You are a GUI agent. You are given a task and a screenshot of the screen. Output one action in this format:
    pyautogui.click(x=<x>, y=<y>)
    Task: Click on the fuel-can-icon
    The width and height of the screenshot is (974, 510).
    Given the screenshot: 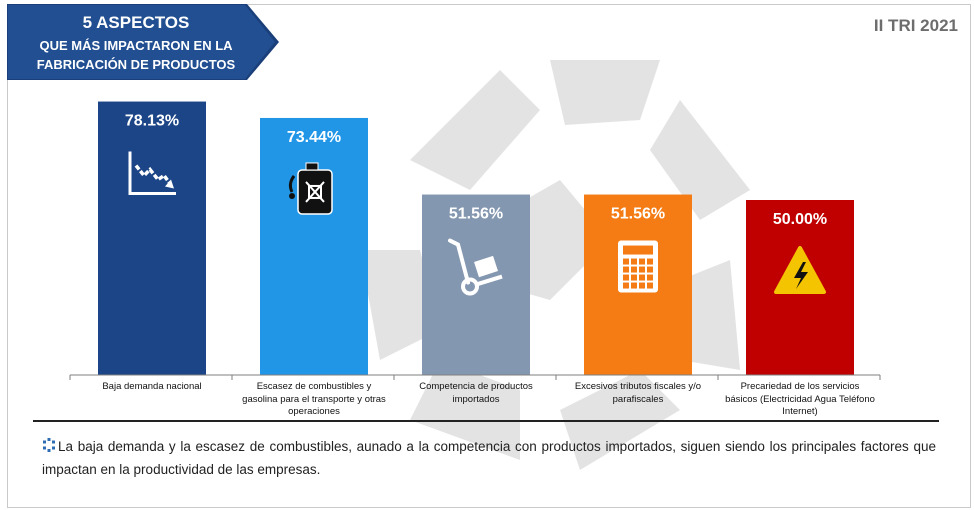 What is the action you would take?
    pyautogui.click(x=310, y=188)
    